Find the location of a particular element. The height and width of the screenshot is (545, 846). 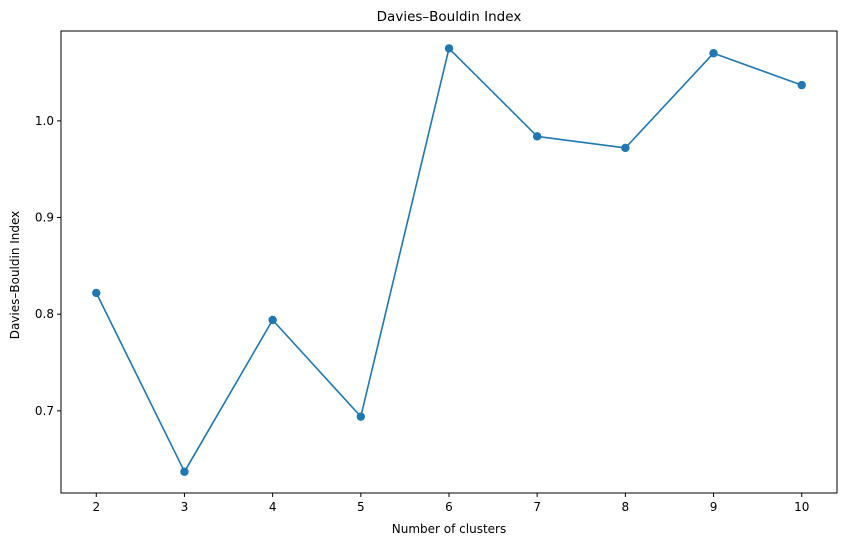

x-tick-label: 10 is located at coordinates (801, 507).